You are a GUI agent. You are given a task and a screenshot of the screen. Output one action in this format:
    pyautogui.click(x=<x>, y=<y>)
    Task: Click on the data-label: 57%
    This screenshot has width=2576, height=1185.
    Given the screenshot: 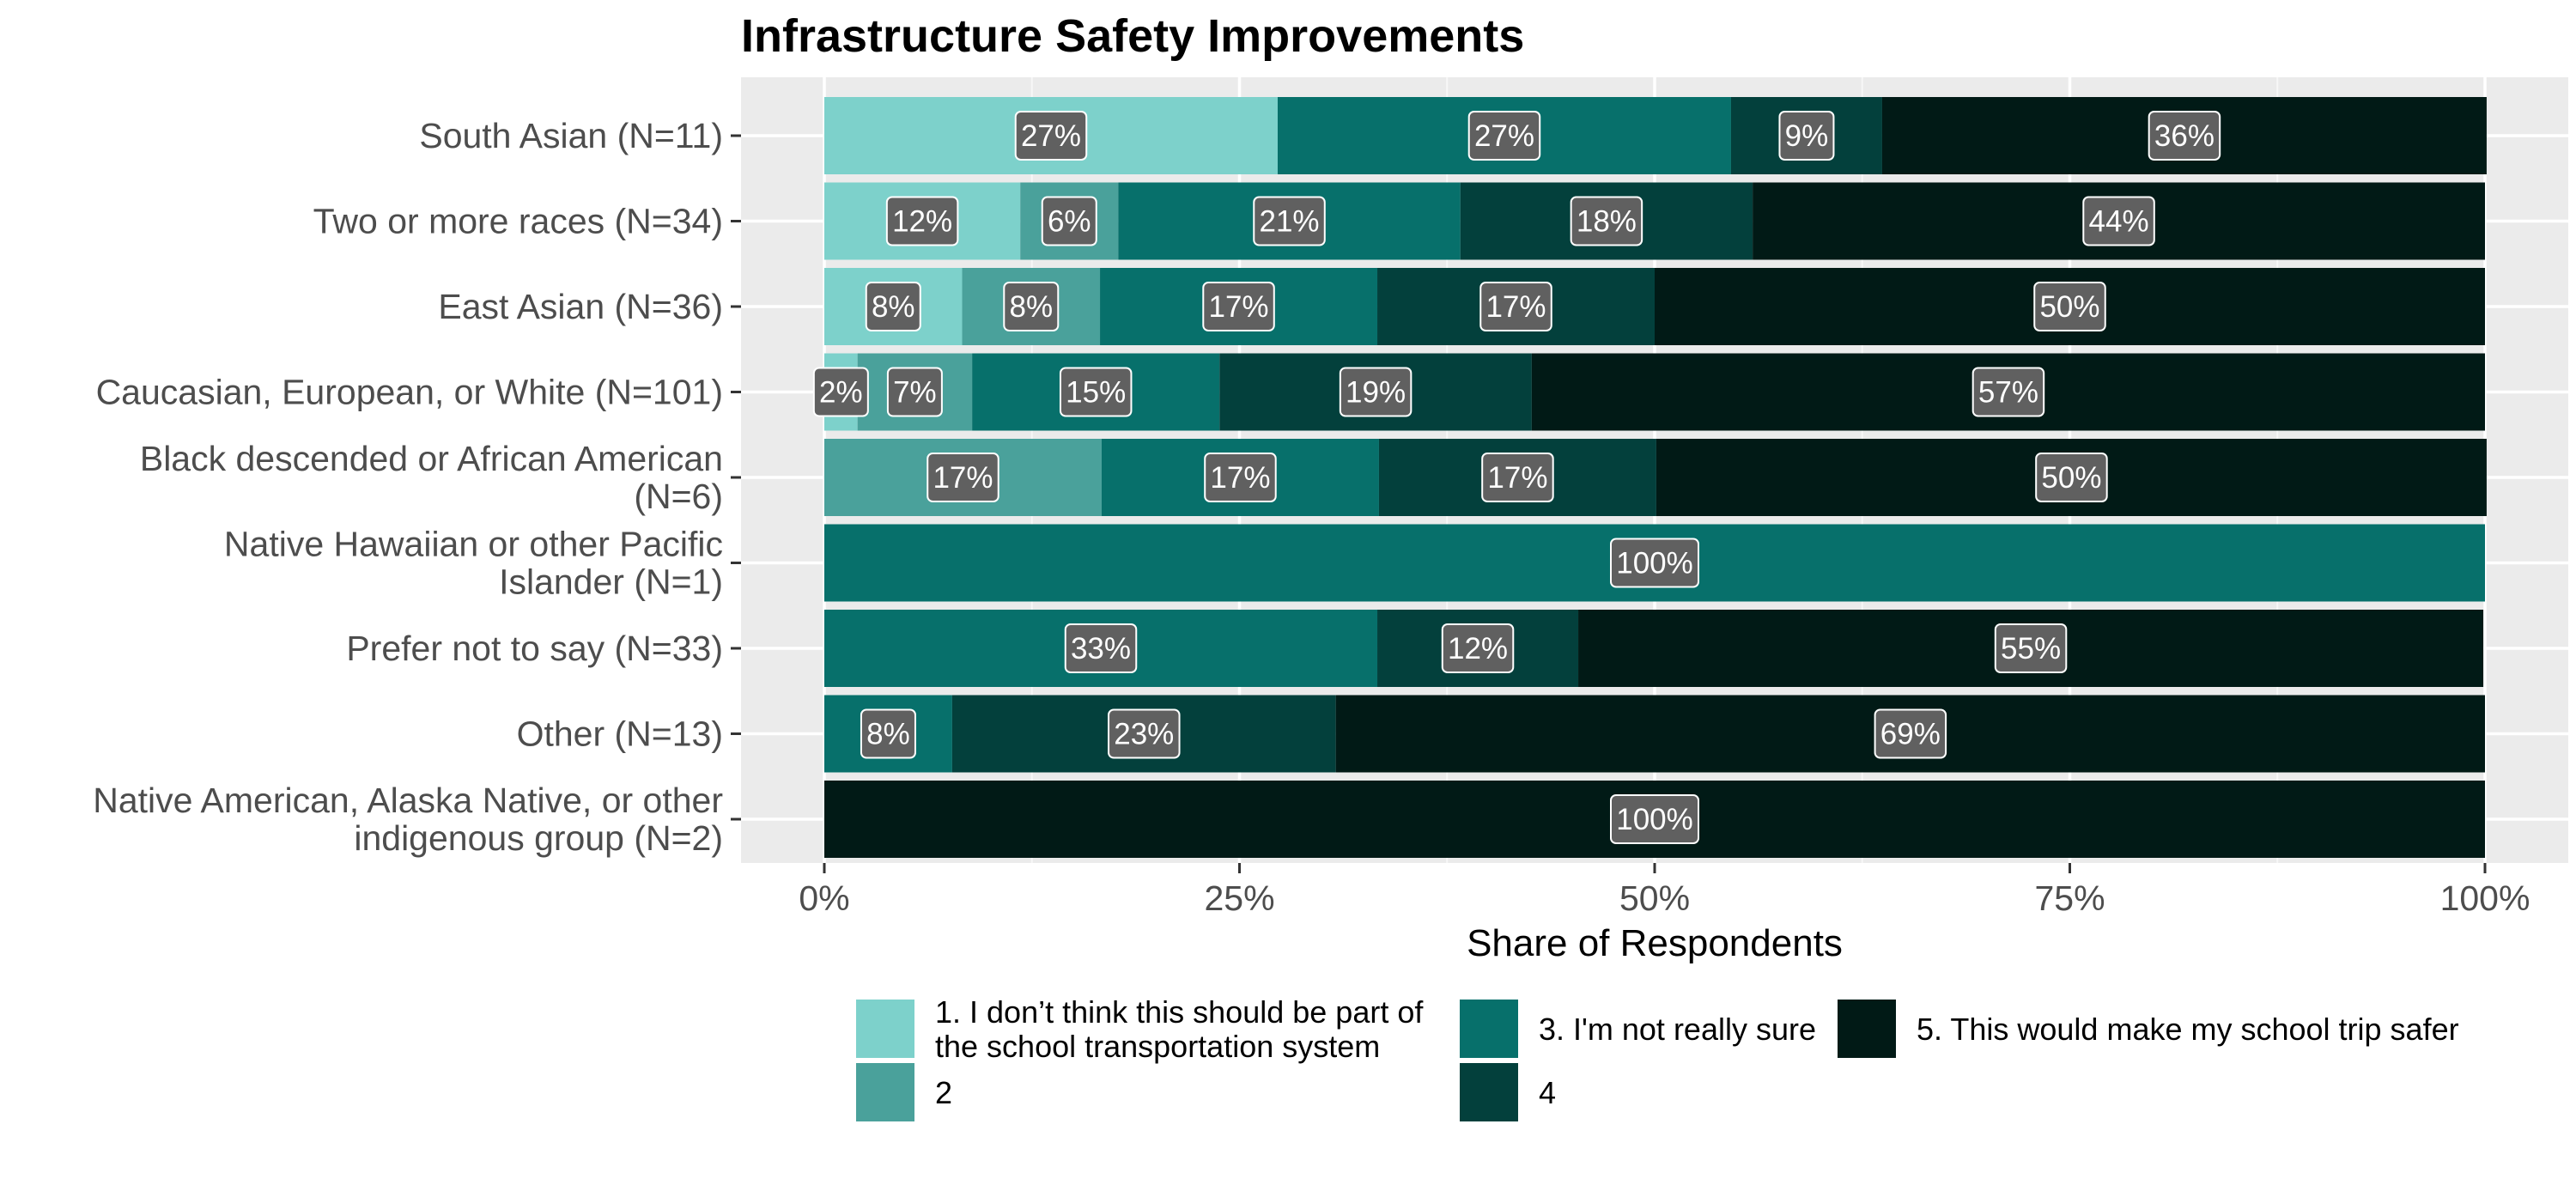 What is the action you would take?
    pyautogui.click(x=2008, y=393)
    